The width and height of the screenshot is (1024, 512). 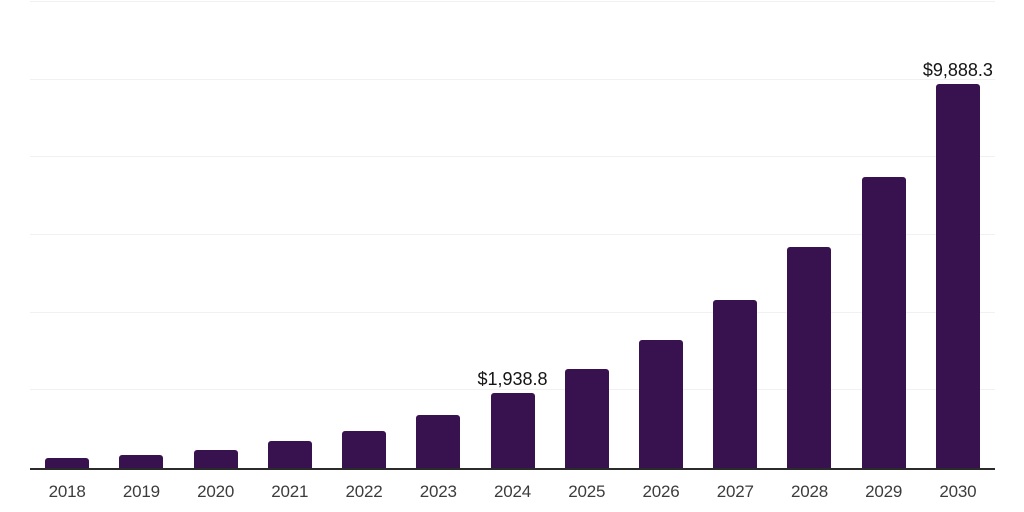 What do you see at coordinates (512, 430) in the screenshot?
I see `bar-2024` at bounding box center [512, 430].